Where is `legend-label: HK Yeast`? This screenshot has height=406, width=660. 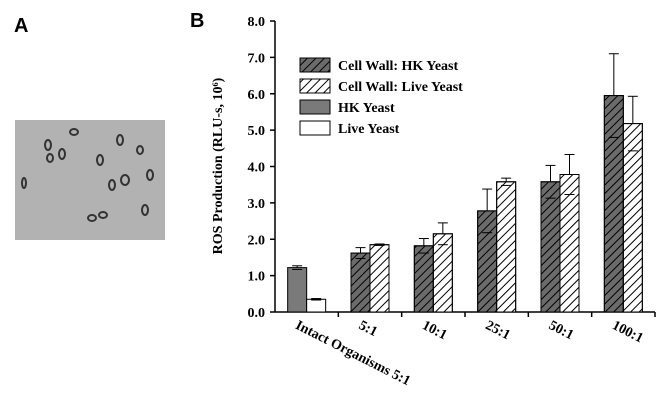
legend-label: HK Yeast is located at coordinates (366, 108).